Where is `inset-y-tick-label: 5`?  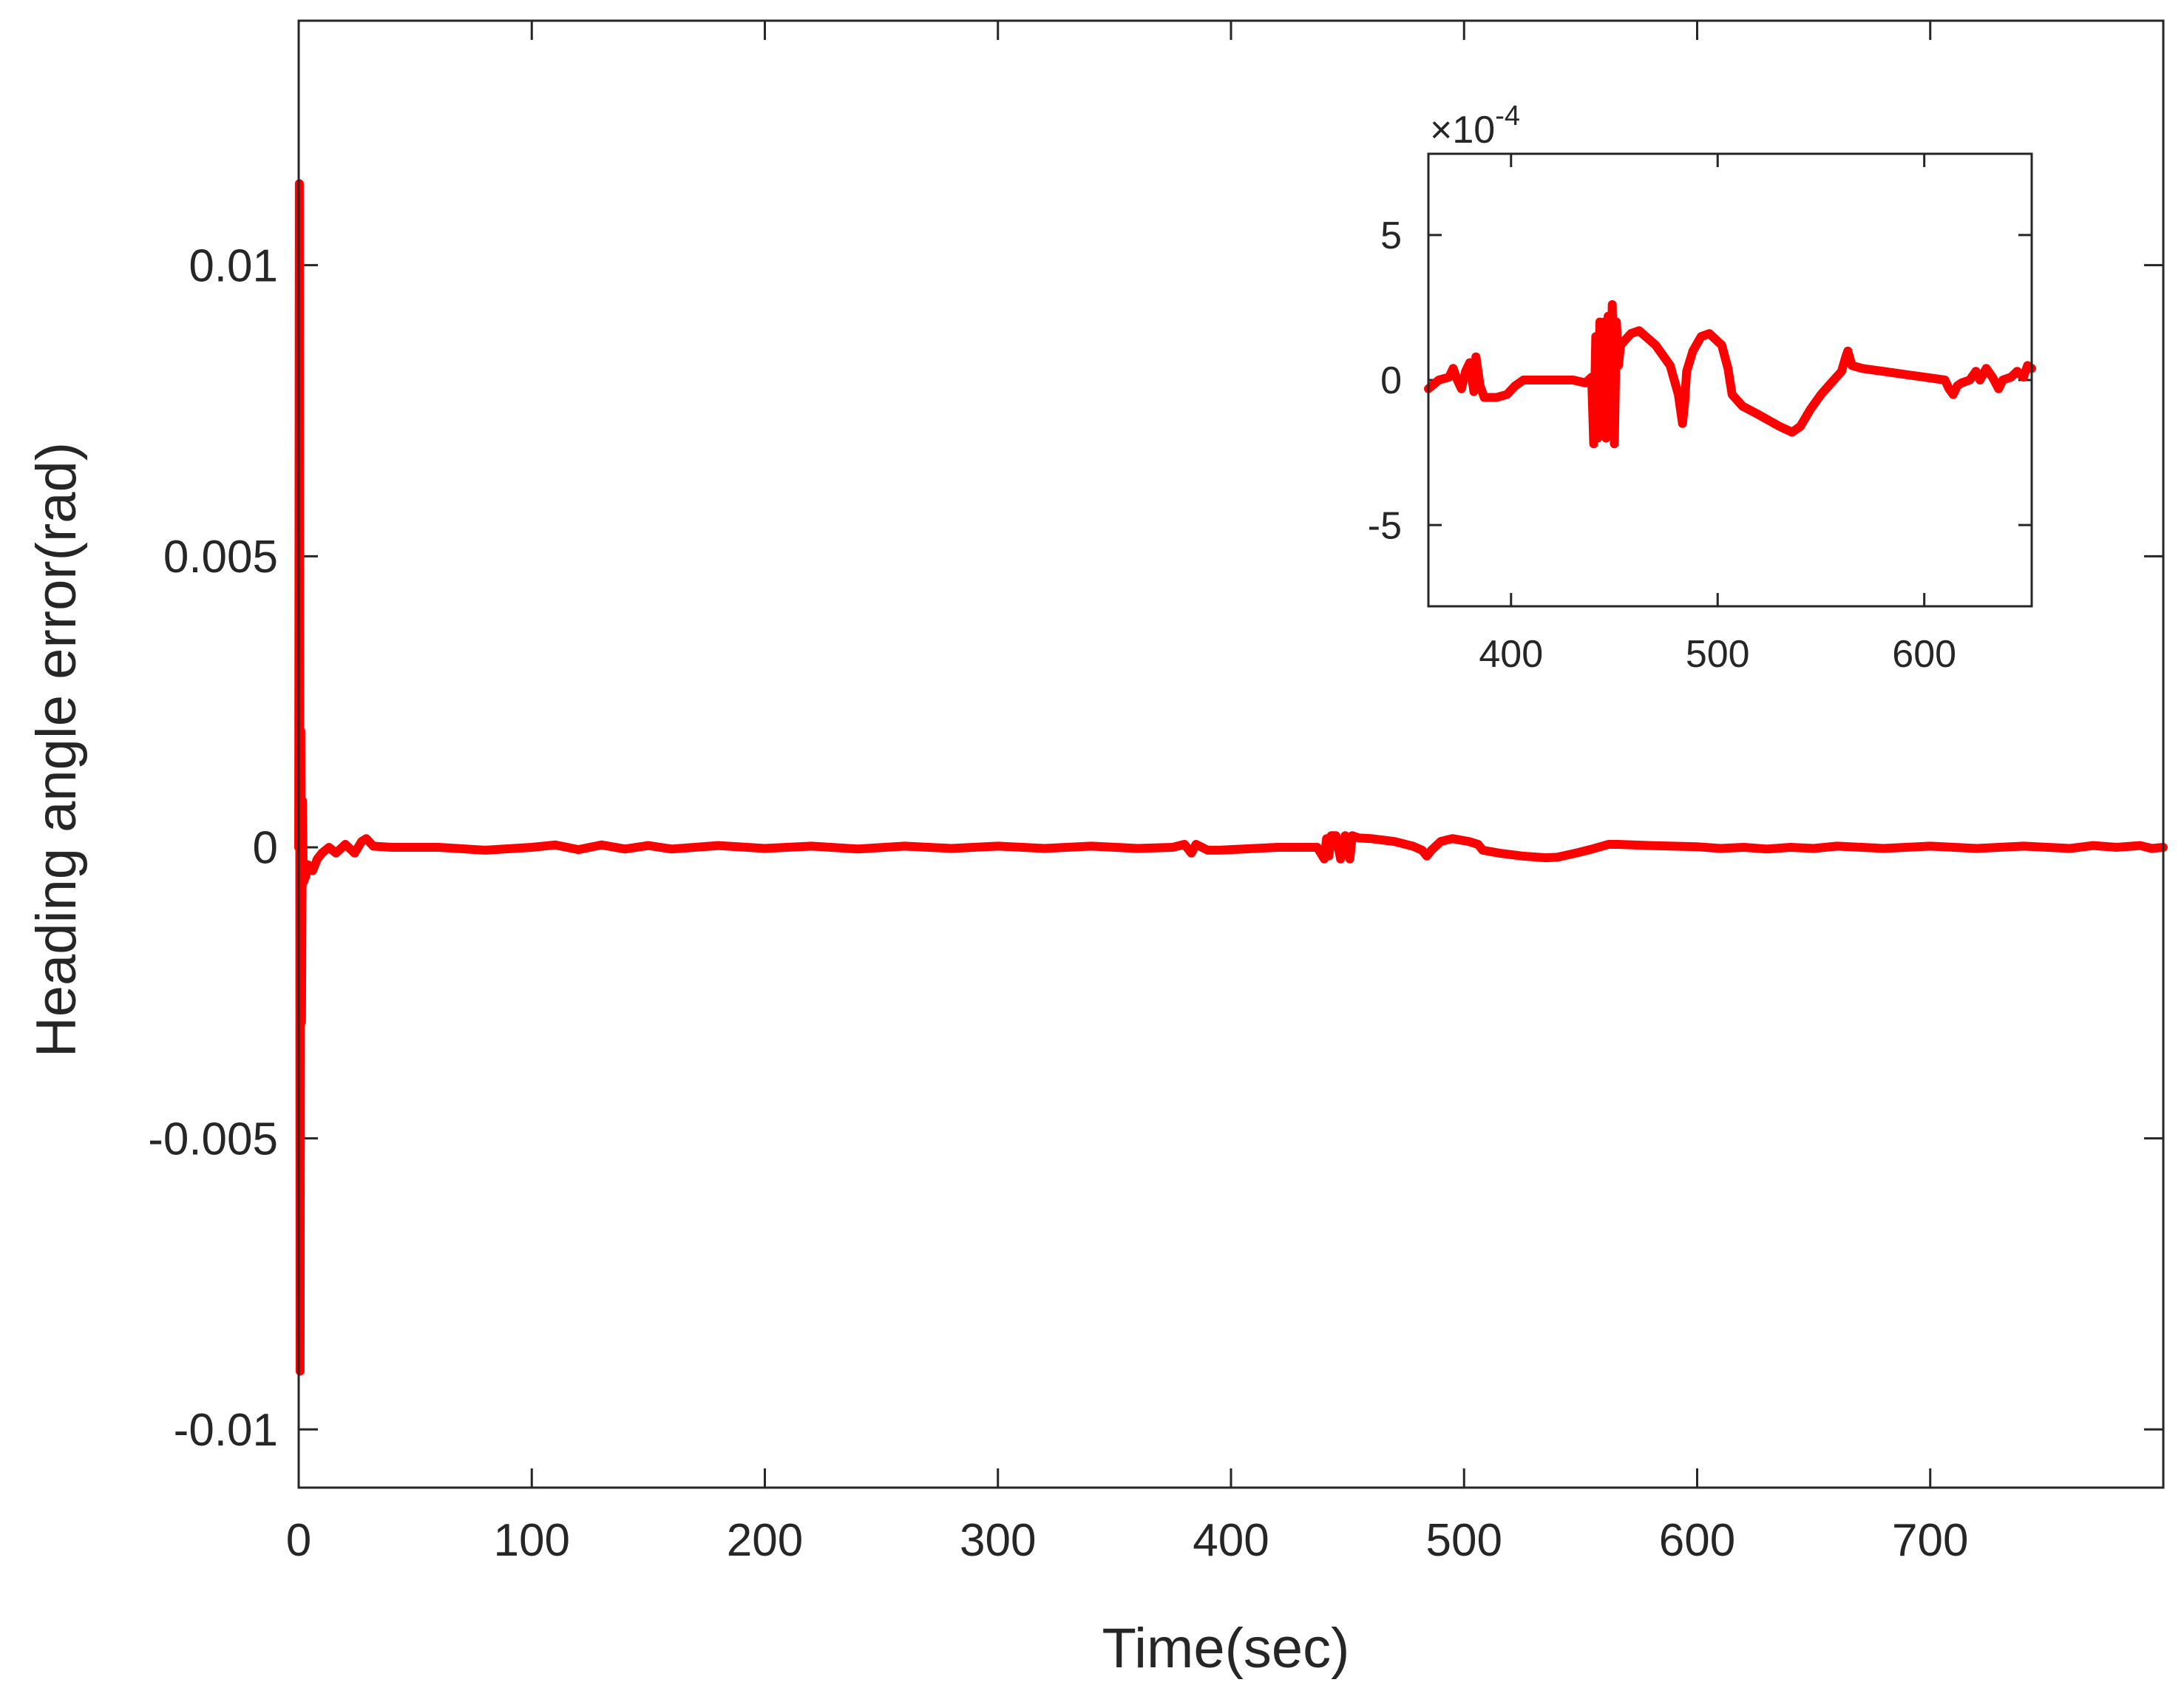
inset-y-tick-label: 5 is located at coordinates (1391, 235).